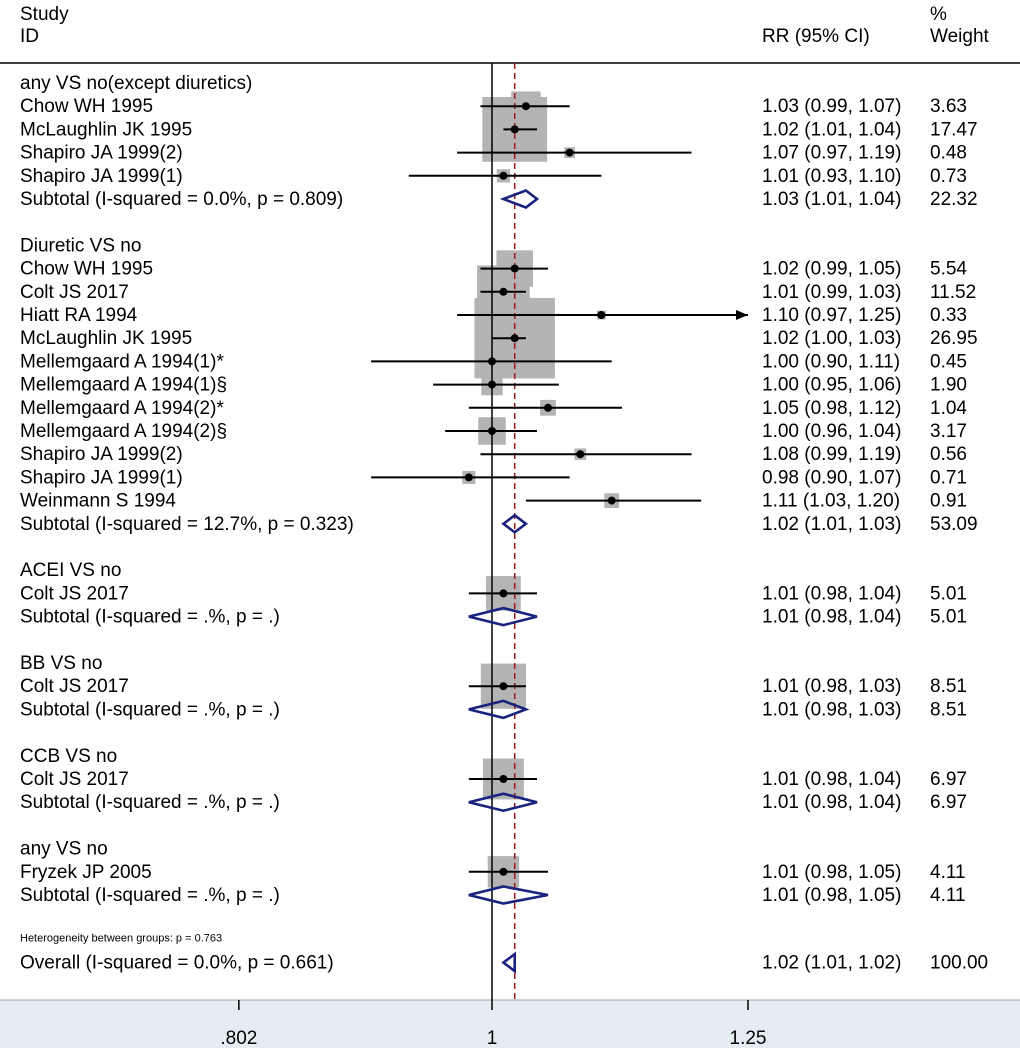 The image size is (1020, 1048). I want to click on header-percent: %, so click(938, 14).